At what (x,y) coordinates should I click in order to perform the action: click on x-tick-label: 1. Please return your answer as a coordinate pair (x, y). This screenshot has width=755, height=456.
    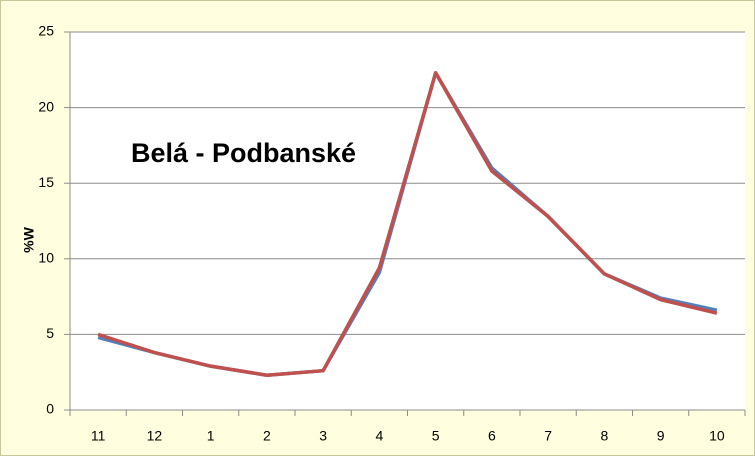
    Looking at the image, I should click on (211, 436).